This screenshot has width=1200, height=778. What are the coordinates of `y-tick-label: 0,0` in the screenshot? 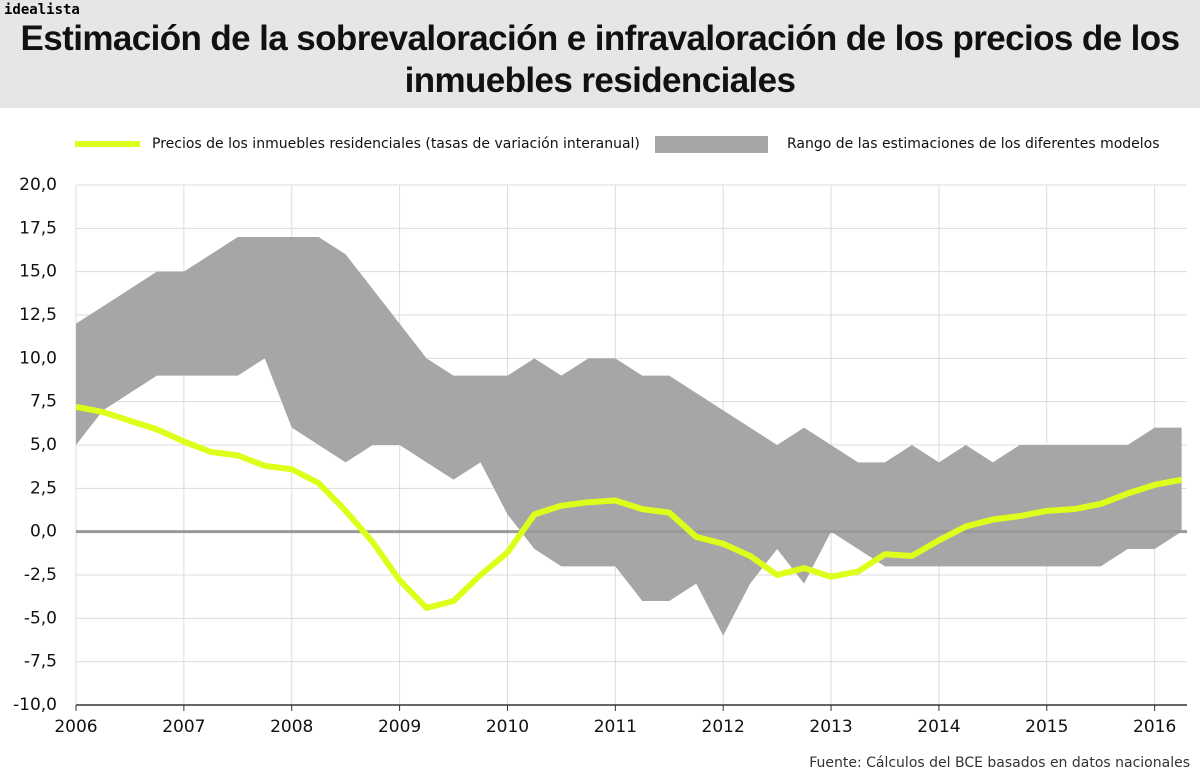 It's located at (43, 532).